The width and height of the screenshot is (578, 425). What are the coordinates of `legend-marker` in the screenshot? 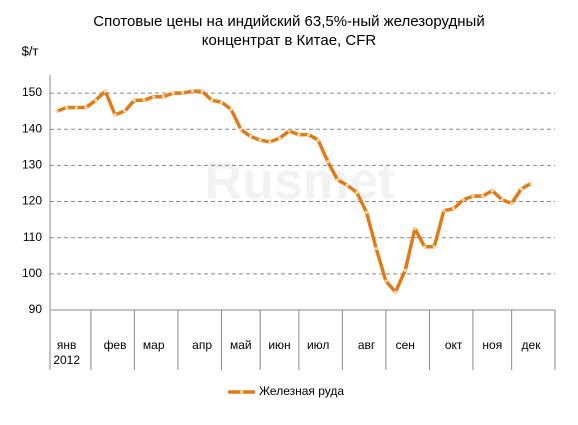 It's located at (241, 392).